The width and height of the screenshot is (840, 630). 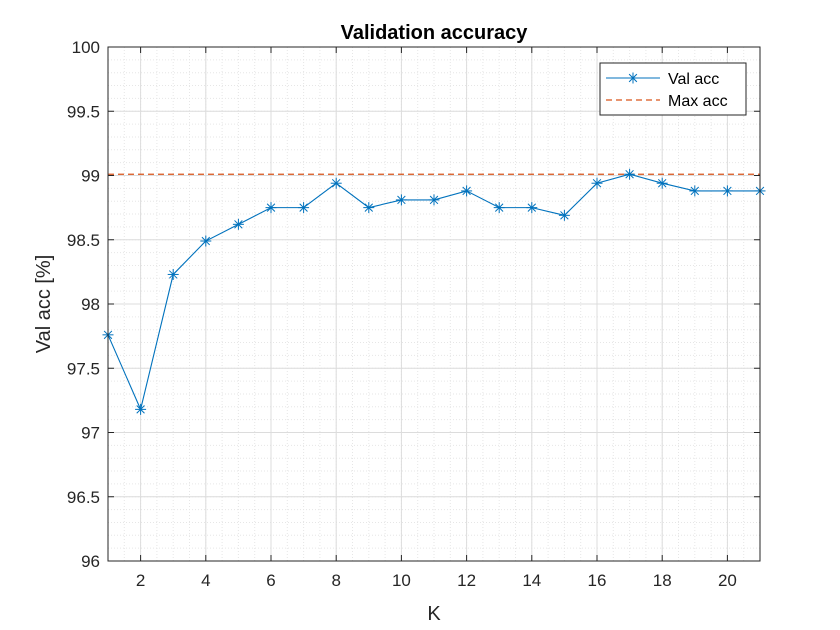 What do you see at coordinates (633, 78) in the screenshot?
I see `legend-val-acc-marker` at bounding box center [633, 78].